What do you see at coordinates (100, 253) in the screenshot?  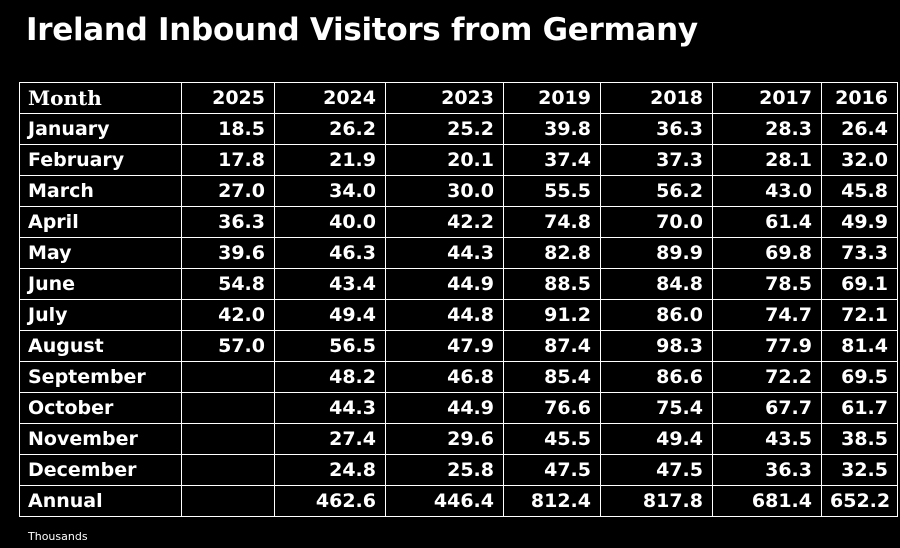 I see `row-label: May` at bounding box center [100, 253].